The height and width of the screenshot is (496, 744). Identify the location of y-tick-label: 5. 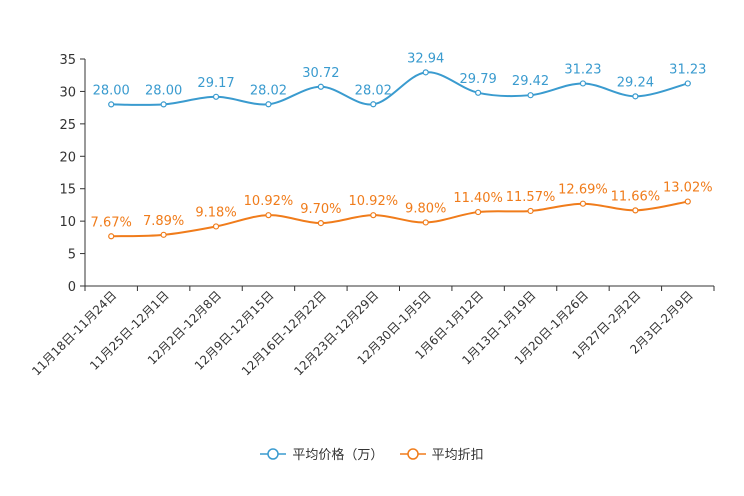
(72, 255).